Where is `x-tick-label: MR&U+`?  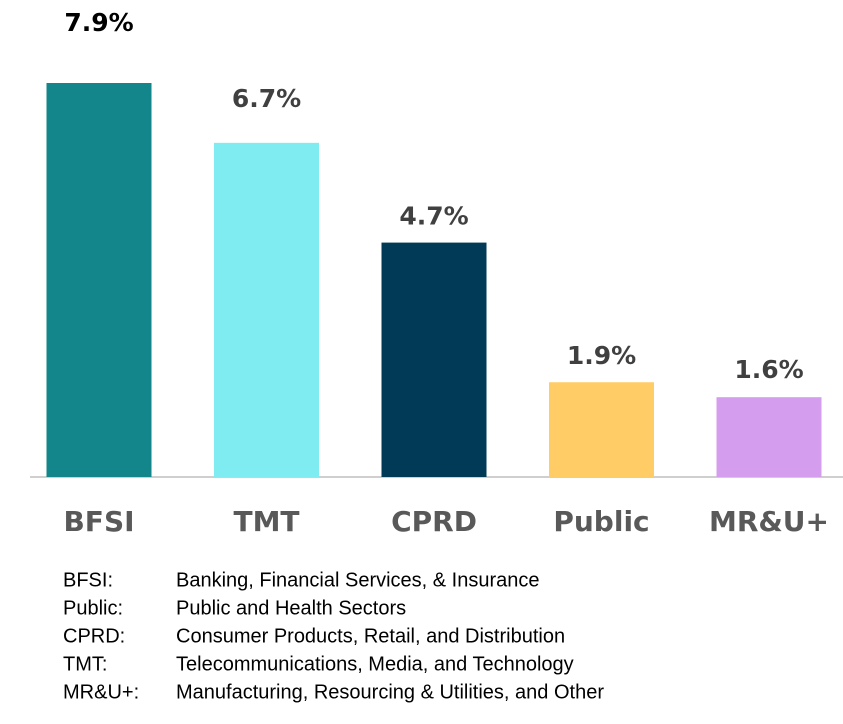 x-tick-label: MR&U+ is located at coordinates (769, 521).